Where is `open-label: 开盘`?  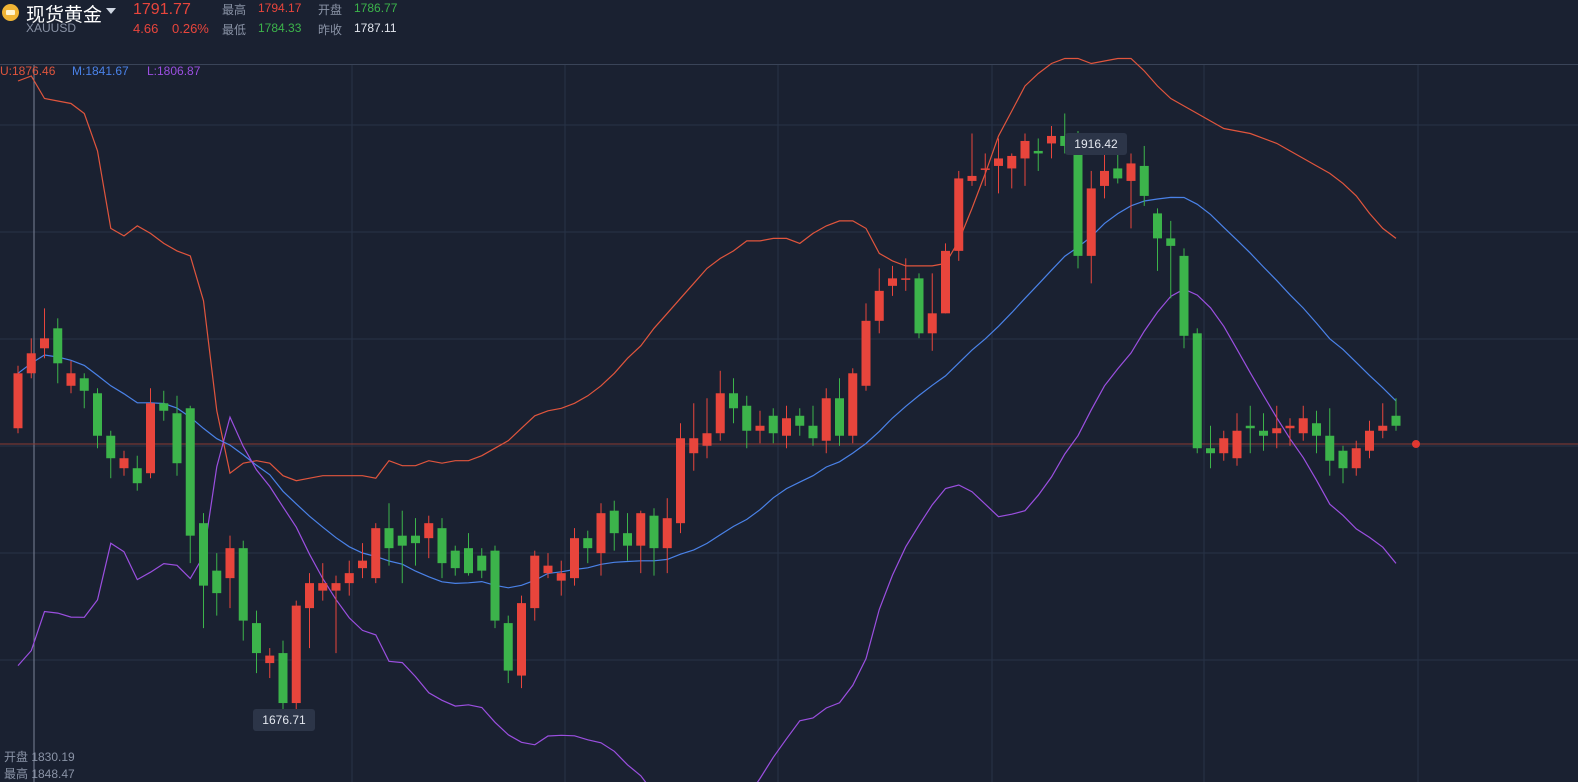 open-label: 开盘 is located at coordinates (330, 10).